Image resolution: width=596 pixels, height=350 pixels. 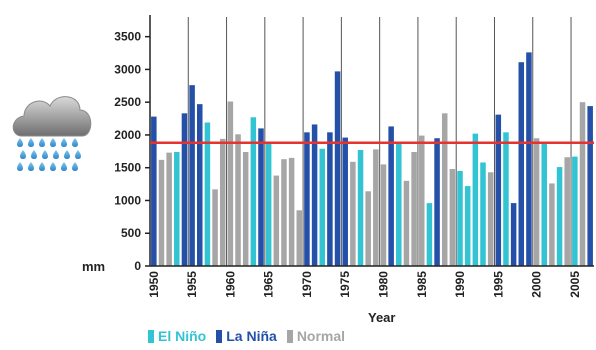 I want to click on bar-2000, so click(x=536, y=202).